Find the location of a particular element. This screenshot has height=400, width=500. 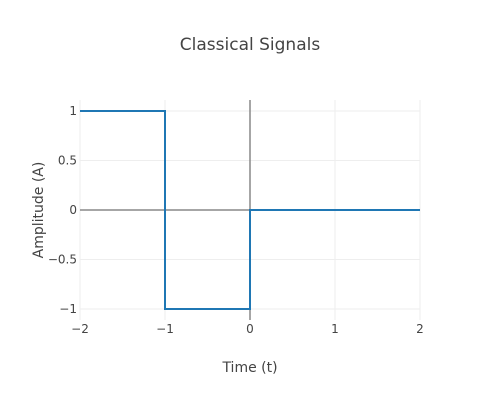

x-axis-title: Time (t) is located at coordinates (249, 368).